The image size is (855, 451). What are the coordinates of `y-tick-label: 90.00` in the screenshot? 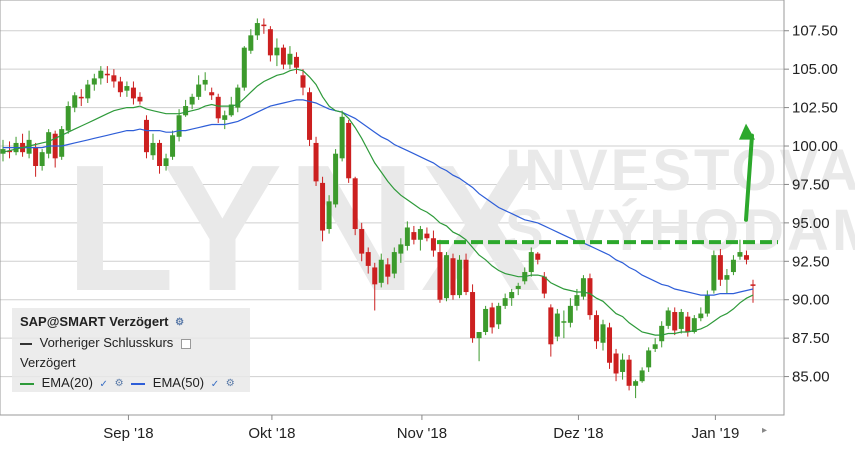 It's located at (811, 300).